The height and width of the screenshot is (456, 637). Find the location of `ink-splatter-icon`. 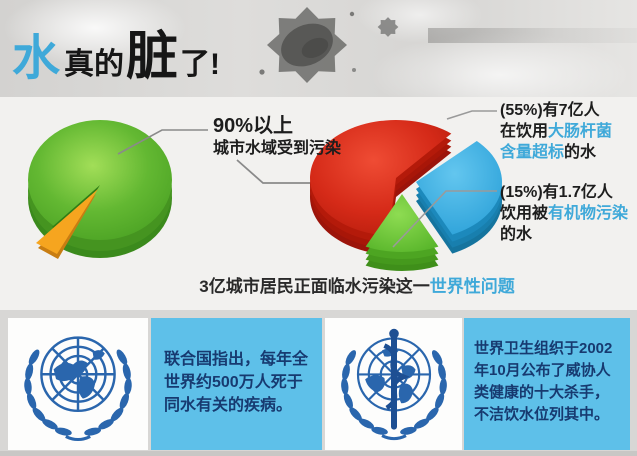

ink-splatter-icon is located at coordinates (329, 45).